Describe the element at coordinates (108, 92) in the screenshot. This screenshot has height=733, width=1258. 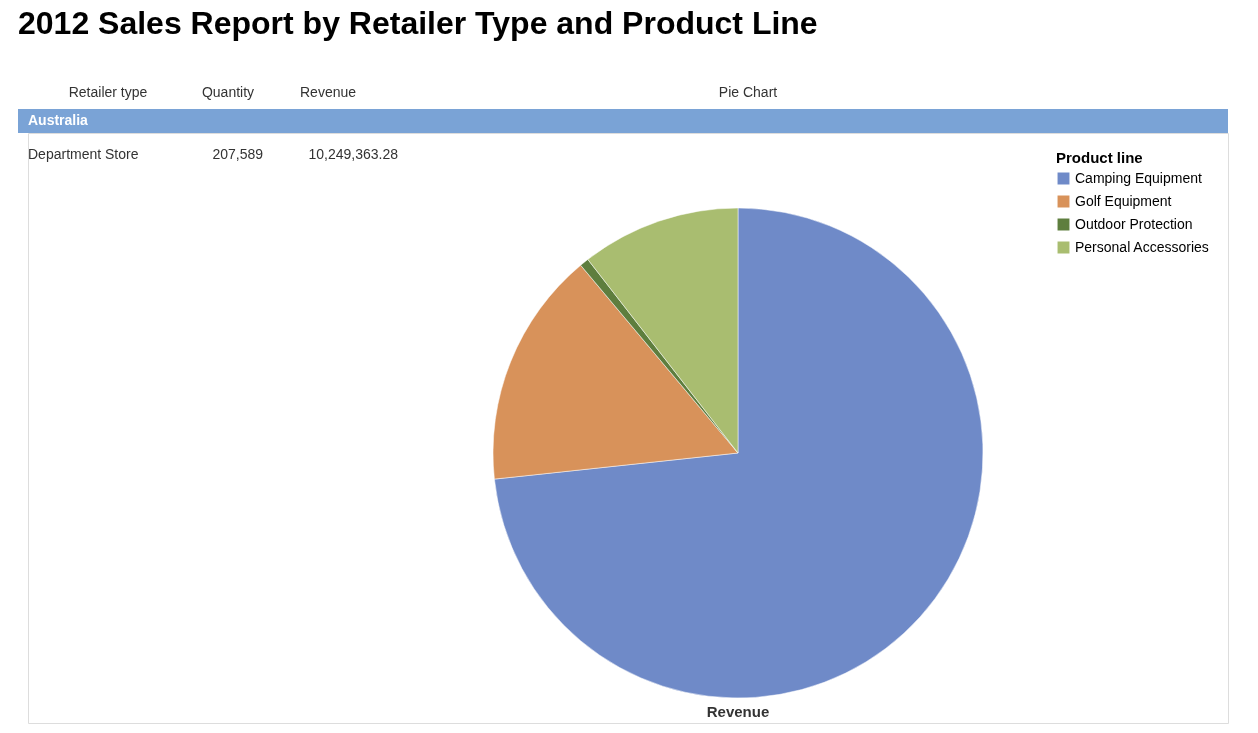
I see `text: Retailer type` at that location.